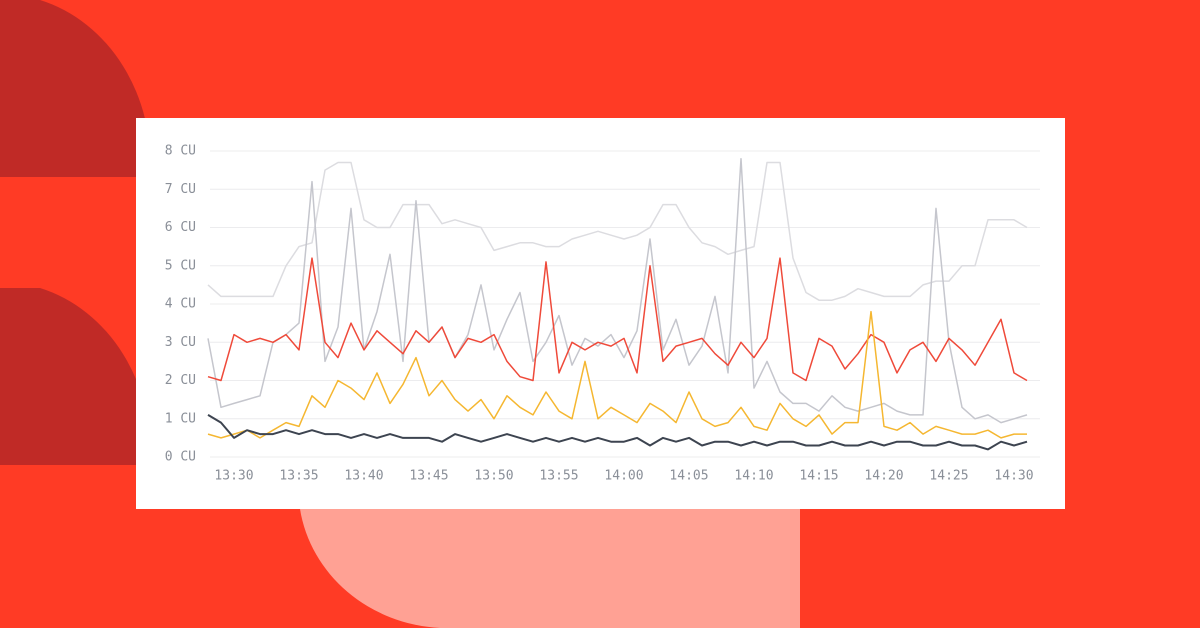  Describe the element at coordinates (180, 227) in the screenshot. I see `y-tick-label: 6 CU` at that location.